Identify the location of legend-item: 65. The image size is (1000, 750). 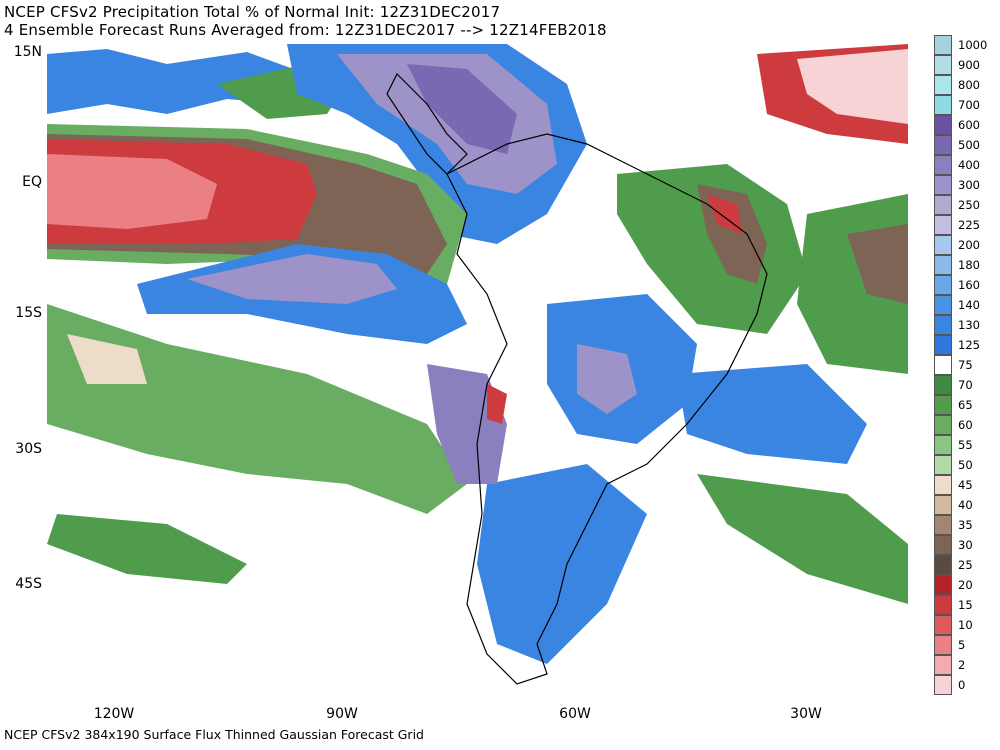
(963, 405).